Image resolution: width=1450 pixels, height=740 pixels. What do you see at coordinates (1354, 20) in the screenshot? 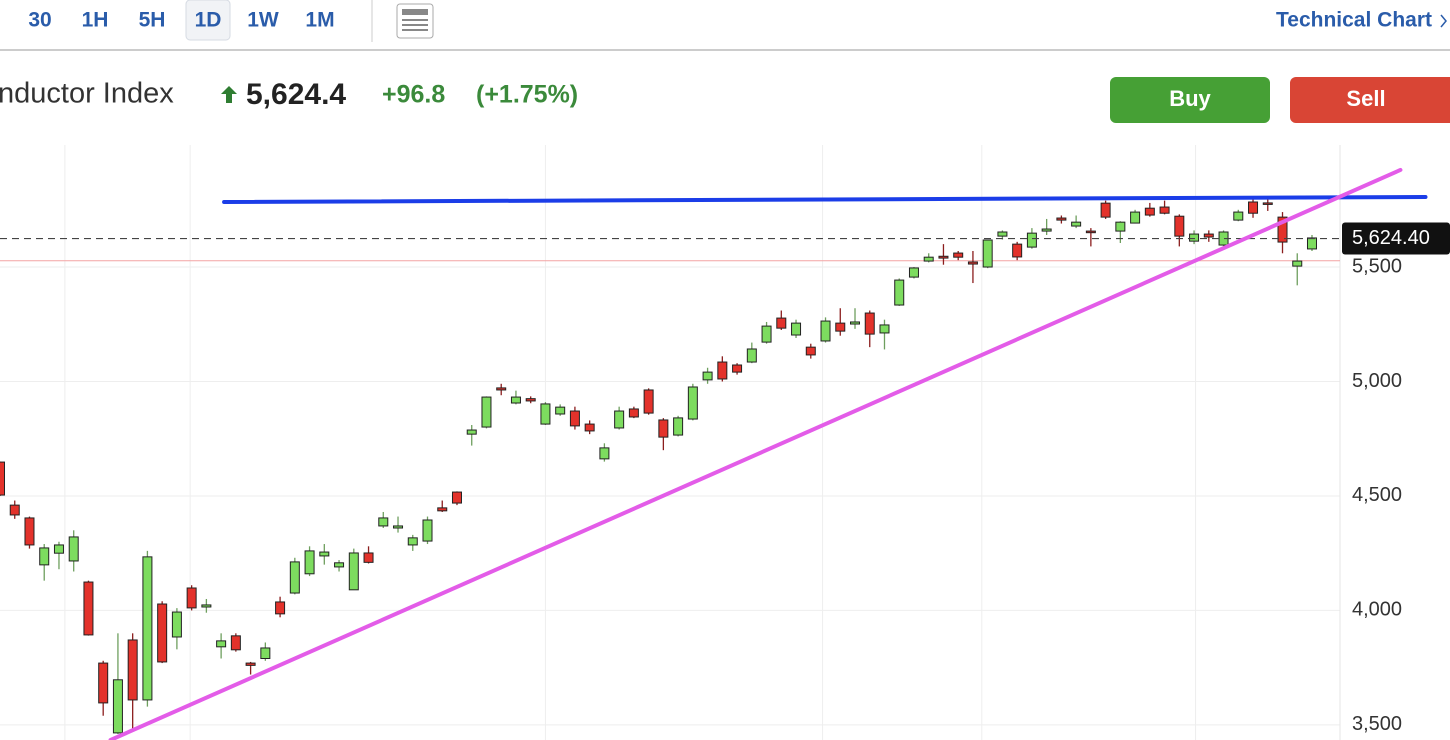
I see `technical-chart-link: Technical Chart` at bounding box center [1354, 20].